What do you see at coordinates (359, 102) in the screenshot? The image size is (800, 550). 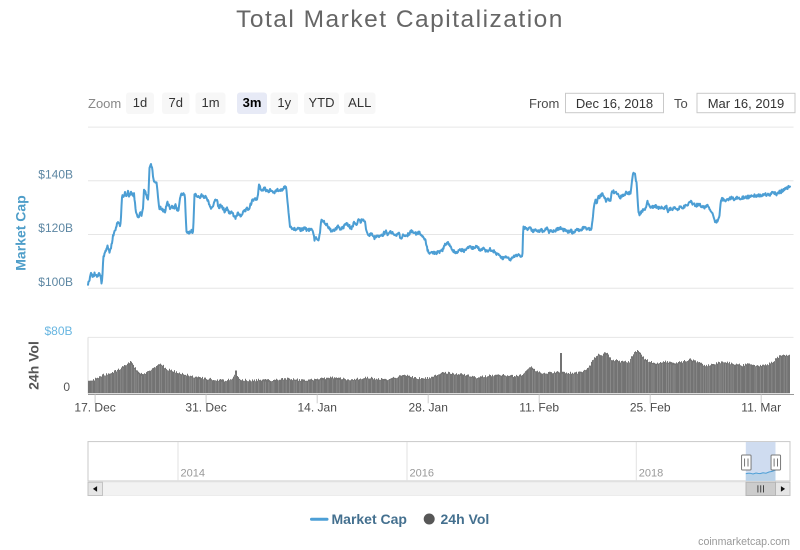 I see `svg-text: ALL` at bounding box center [359, 102].